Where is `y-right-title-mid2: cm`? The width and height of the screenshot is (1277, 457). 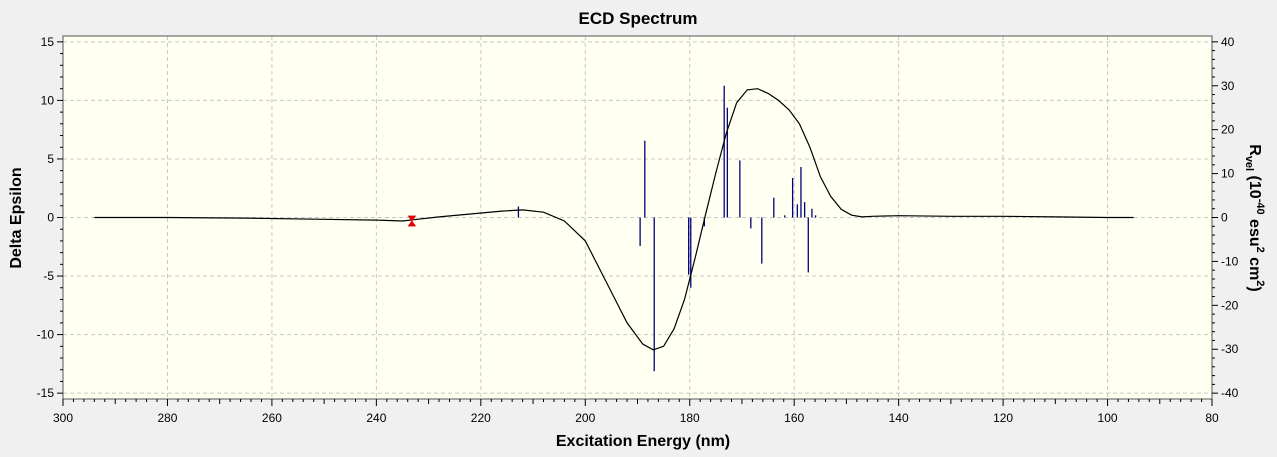
y-right-title-mid2: cm is located at coordinates (1254, 267).